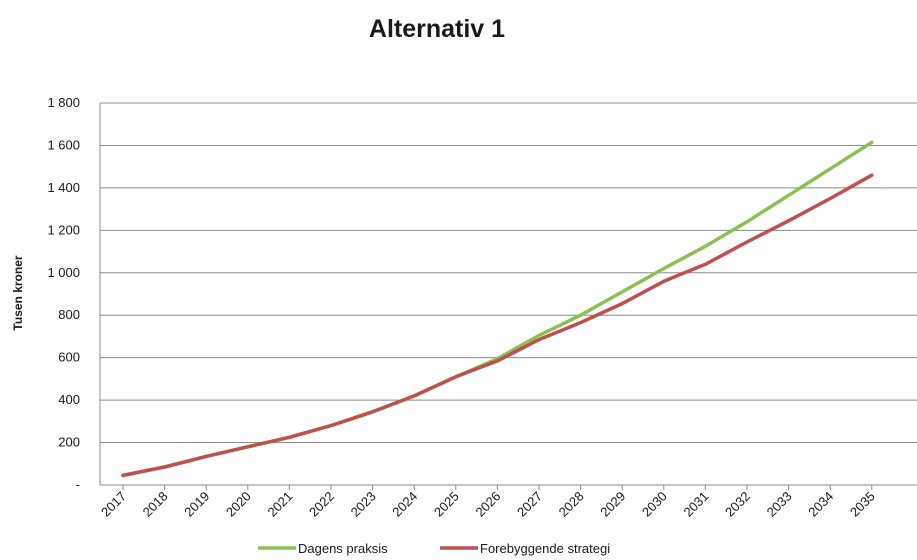  Describe the element at coordinates (69, 314) in the screenshot. I see `y-tick-label: 800` at that location.